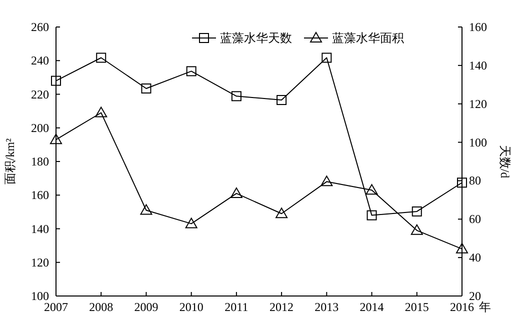 Image resolution: width=511 pixels, height=321 pixels. I want to click on y-axis-title: 面积/km², so click(10, 161).